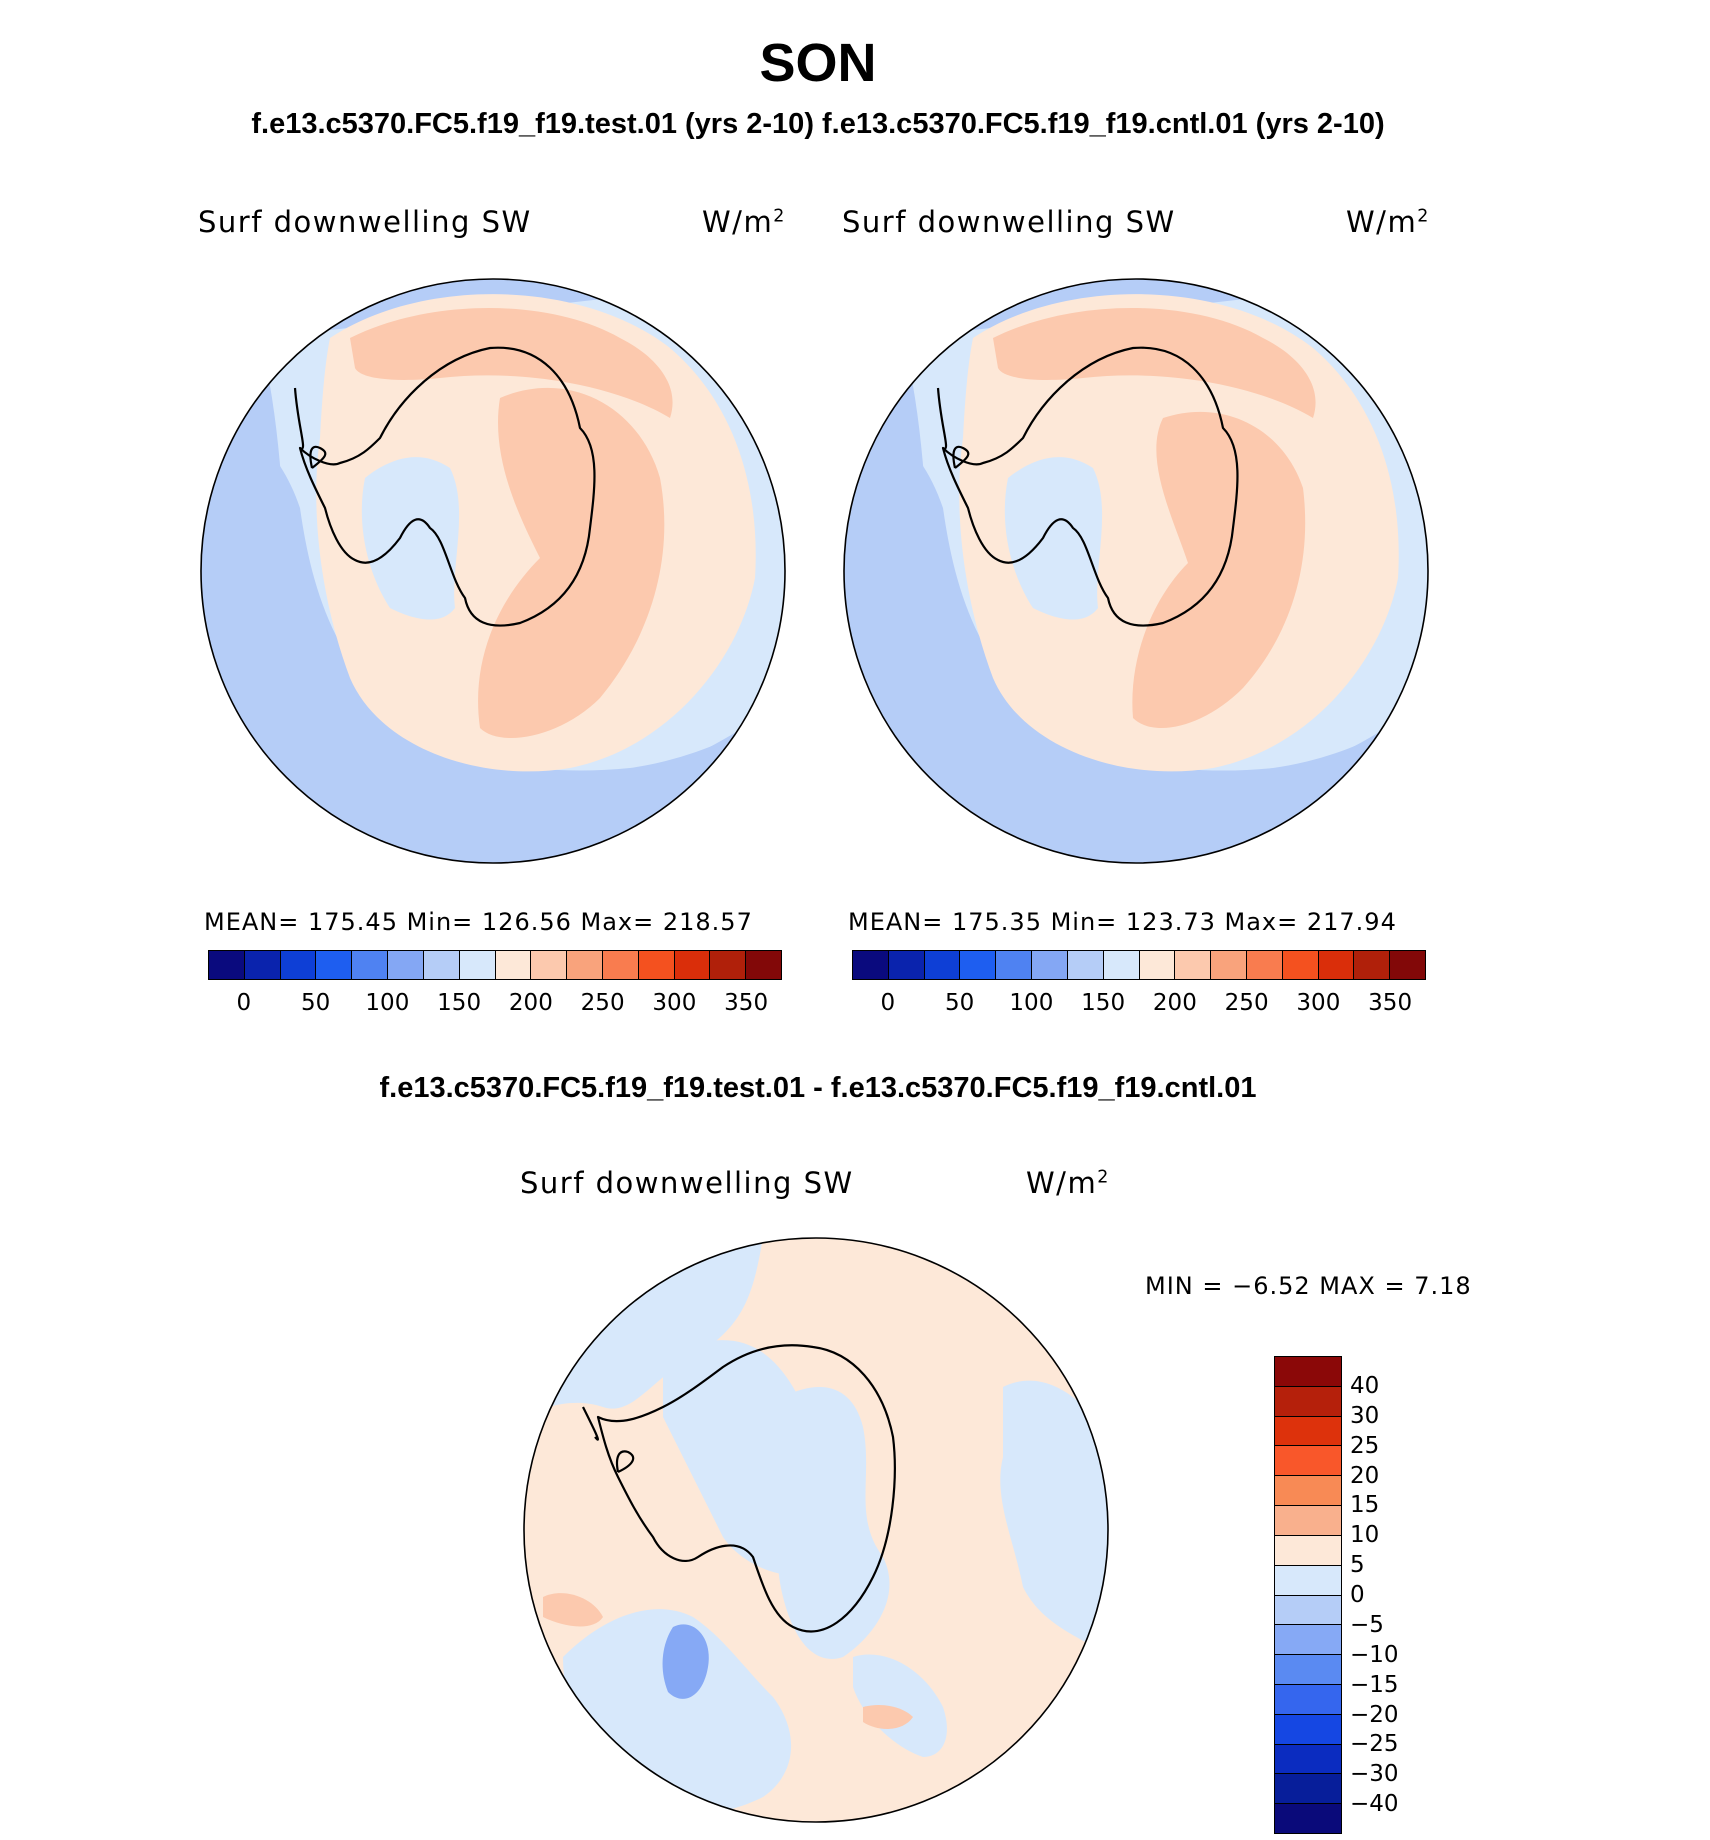 Image resolution: width=1710 pixels, height=1840 pixels. What do you see at coordinates (387, 1003) in the screenshot?
I see `panel1-colorbar-tick: 100` at bounding box center [387, 1003].